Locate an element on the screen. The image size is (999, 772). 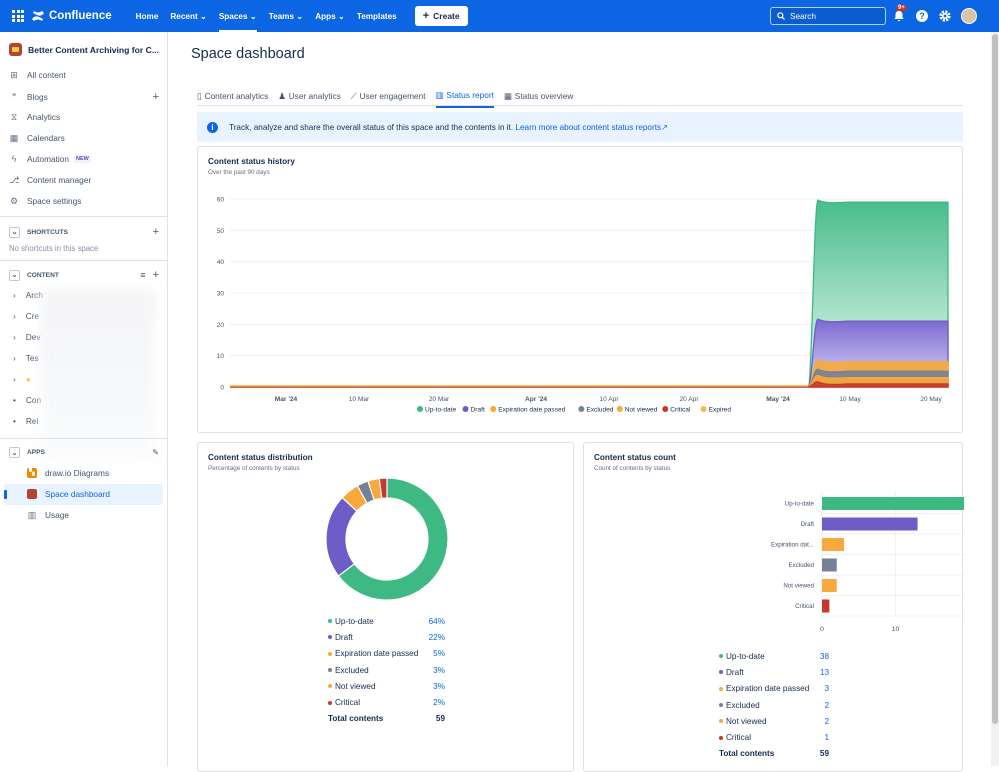
status-dot-icon is located at coordinates (330, 653).